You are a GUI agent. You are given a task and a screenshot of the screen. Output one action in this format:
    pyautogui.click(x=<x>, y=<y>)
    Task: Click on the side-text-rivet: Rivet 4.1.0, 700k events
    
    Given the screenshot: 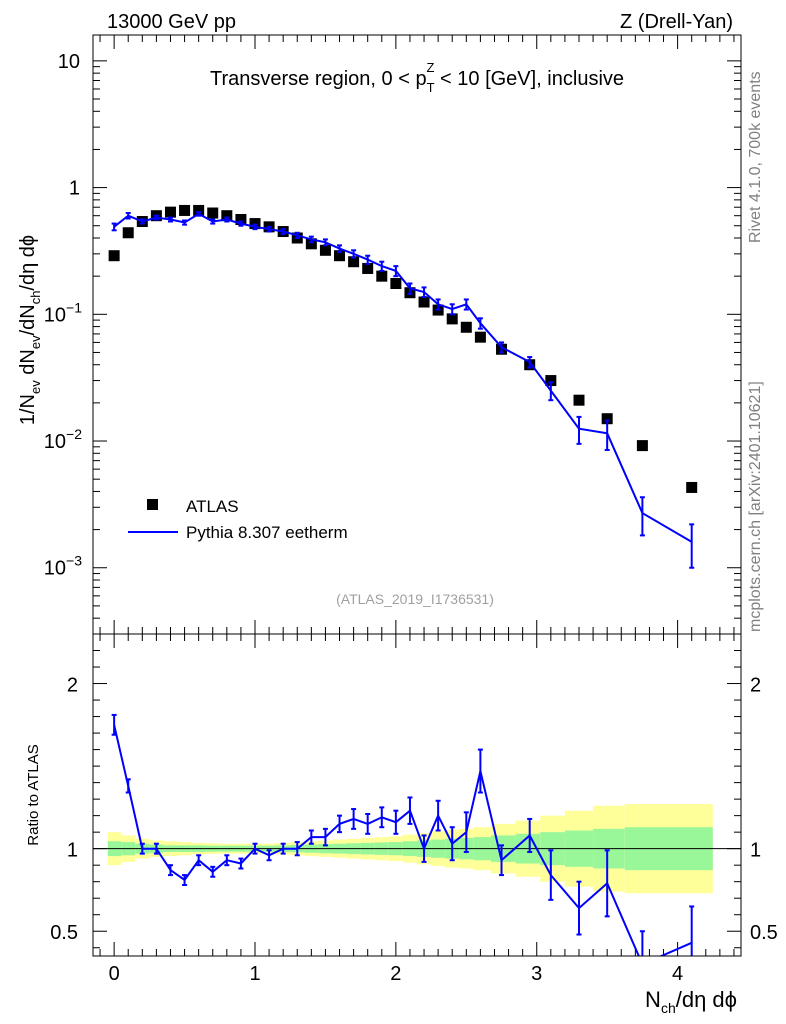 What is the action you would take?
    pyautogui.click(x=755, y=157)
    